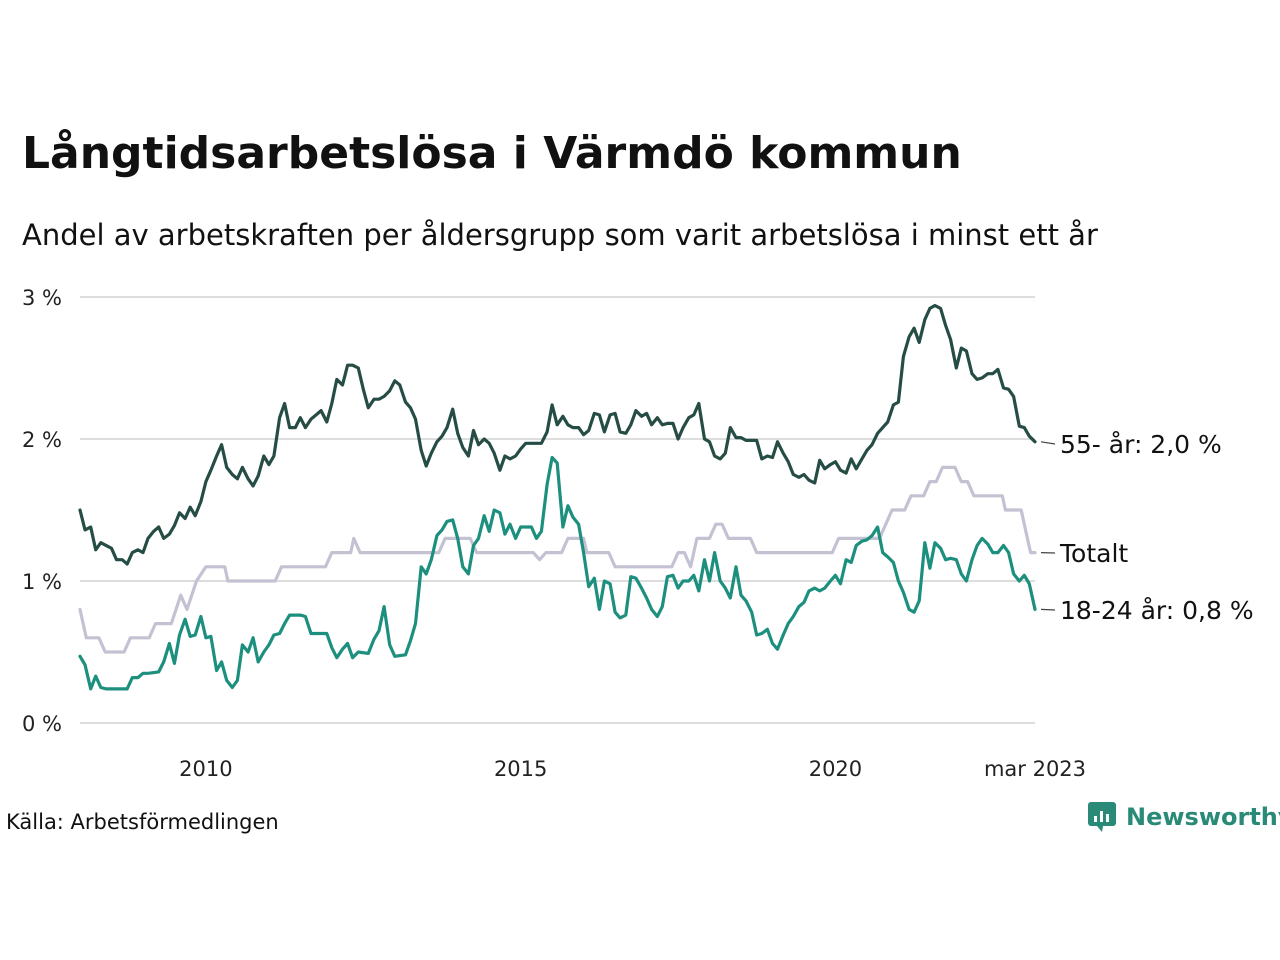 Image resolution: width=1280 pixels, height=960 pixels. I want to click on y-tick-label: 1 %, so click(42, 582).